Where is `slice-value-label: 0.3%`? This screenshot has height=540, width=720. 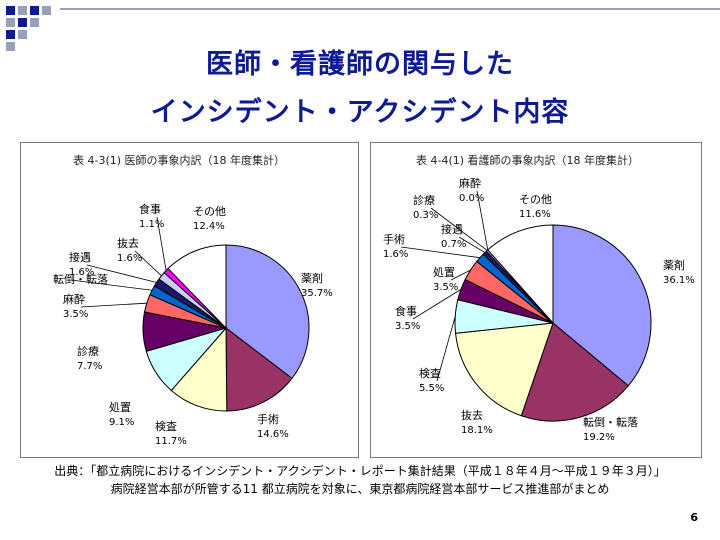 slice-value-label: 0.3% is located at coordinates (425, 215).